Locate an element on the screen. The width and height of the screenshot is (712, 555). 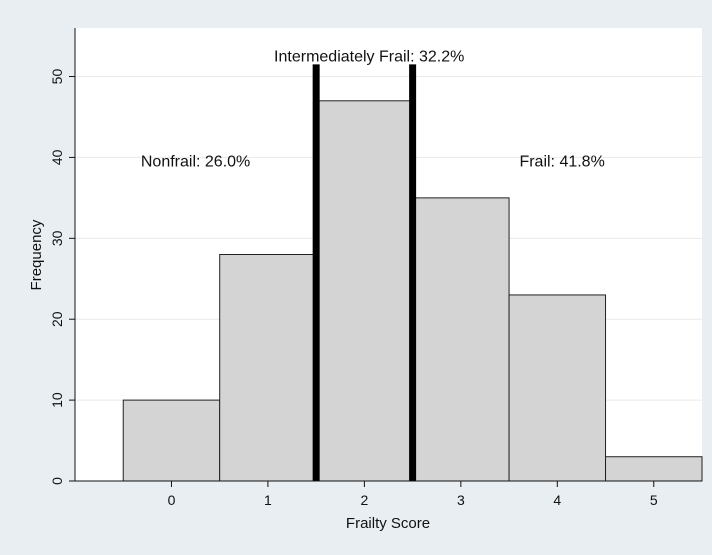
vline-layer is located at coordinates (364, 272).